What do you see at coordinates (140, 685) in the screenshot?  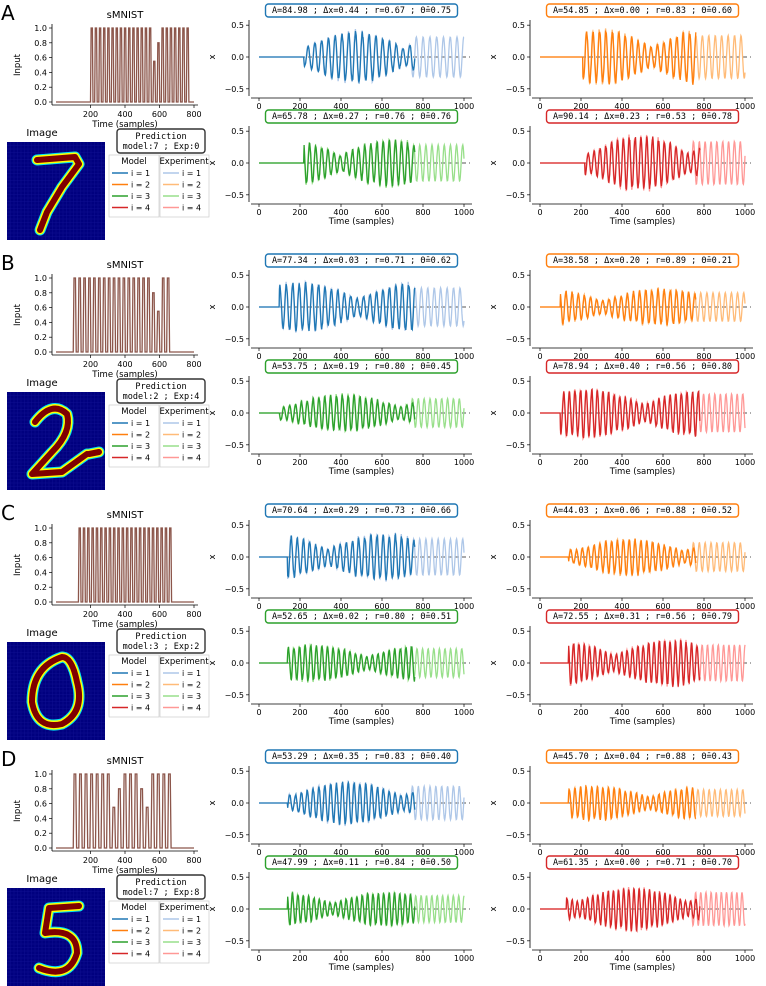 I see `legend-model-label: i = 2` at bounding box center [140, 685].